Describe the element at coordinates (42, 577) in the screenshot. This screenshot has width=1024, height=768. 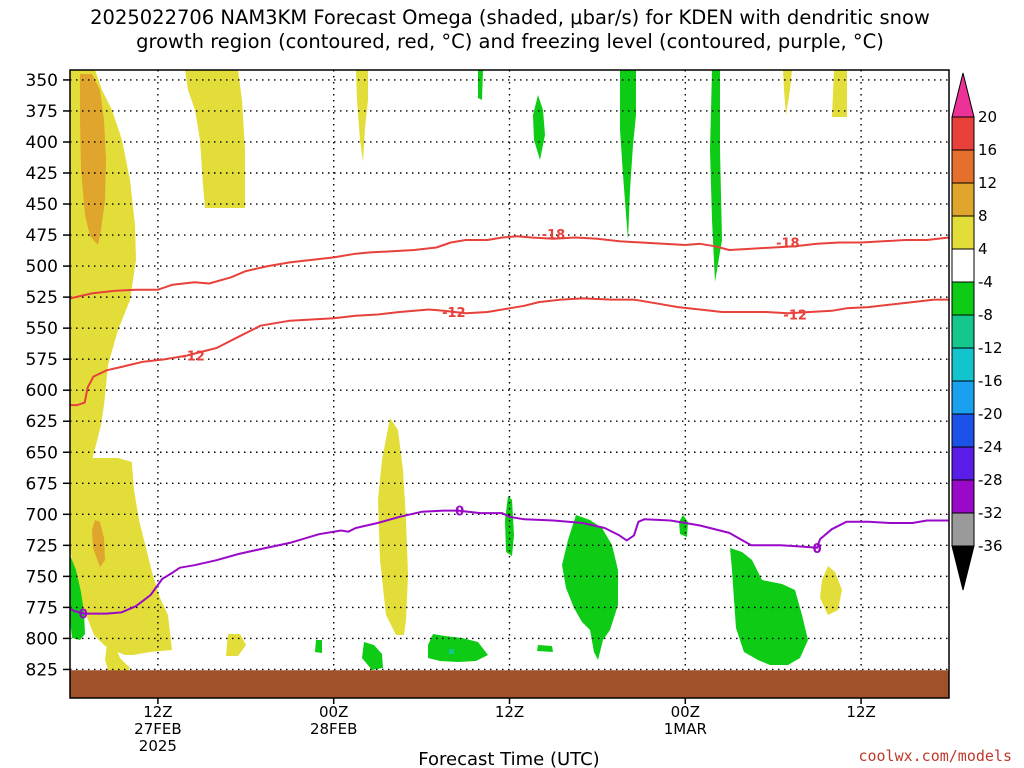
I see `y-tick-label-750: 750` at that location.